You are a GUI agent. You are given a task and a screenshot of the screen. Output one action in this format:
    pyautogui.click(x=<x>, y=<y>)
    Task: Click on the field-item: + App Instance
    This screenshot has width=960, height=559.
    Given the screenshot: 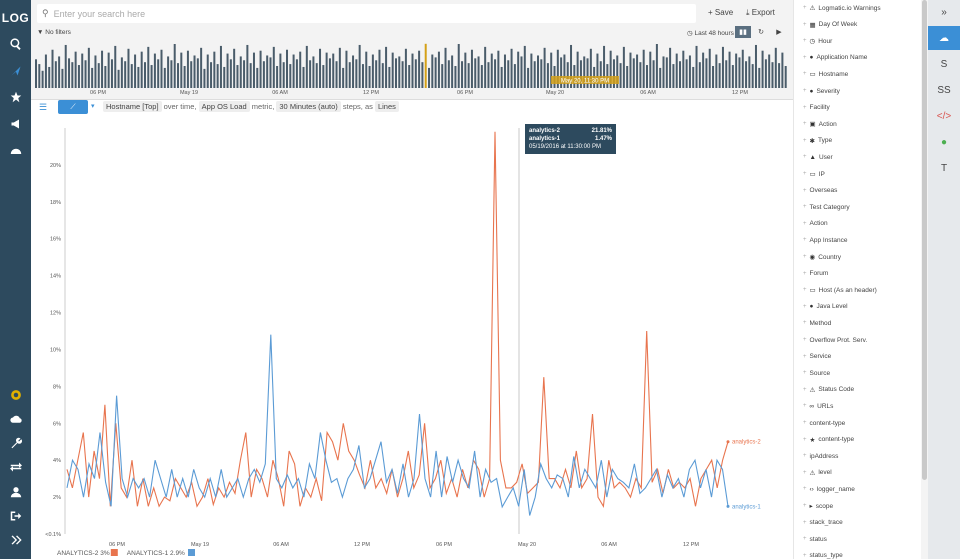 What is the action you would take?
    pyautogui.click(x=857, y=240)
    